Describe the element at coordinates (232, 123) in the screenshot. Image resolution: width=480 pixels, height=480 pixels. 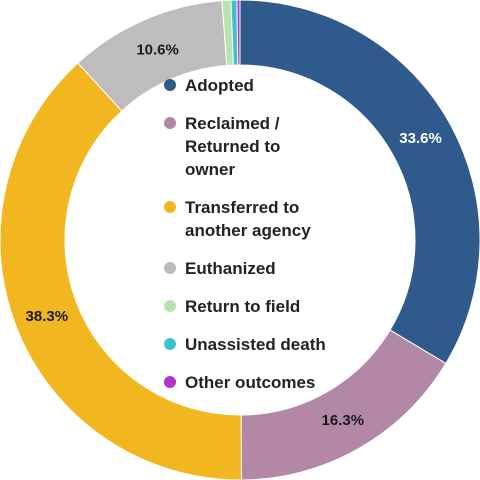
I see `legend-label: Reclaimed /` at that location.